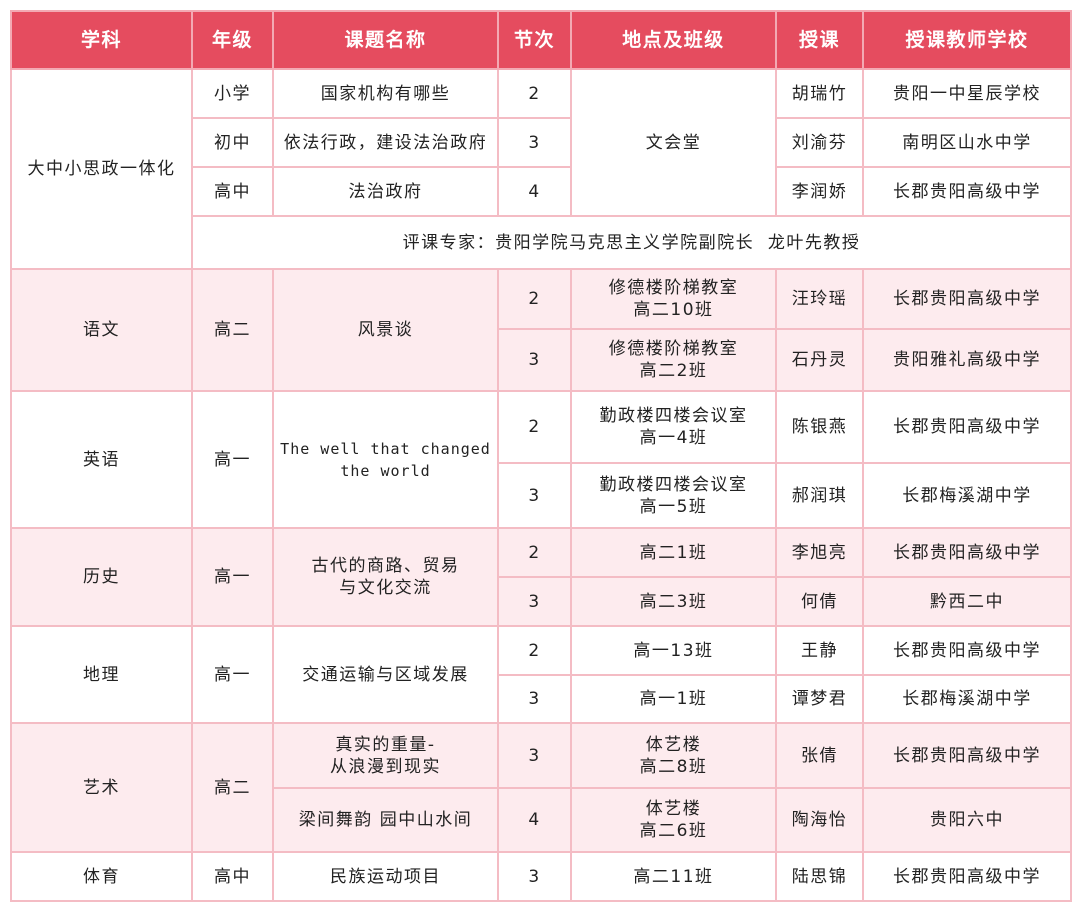 This screenshot has width=1080, height=909. What do you see at coordinates (673, 40) in the screenshot?
I see `header-place: 地点及班级` at bounding box center [673, 40].